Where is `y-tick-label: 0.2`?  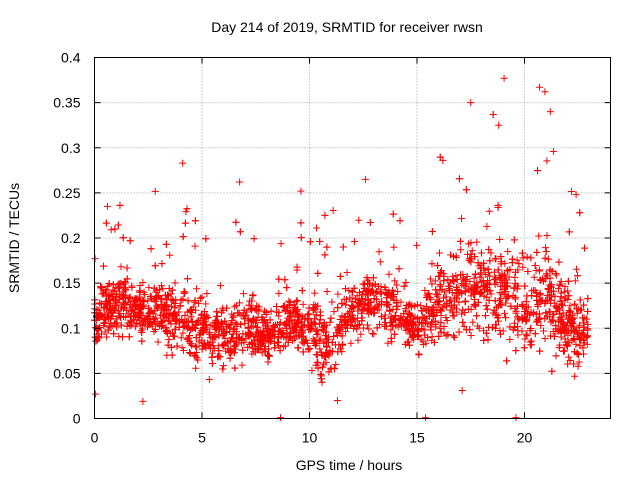 y-tick-label: 0.2 is located at coordinates (71, 238).